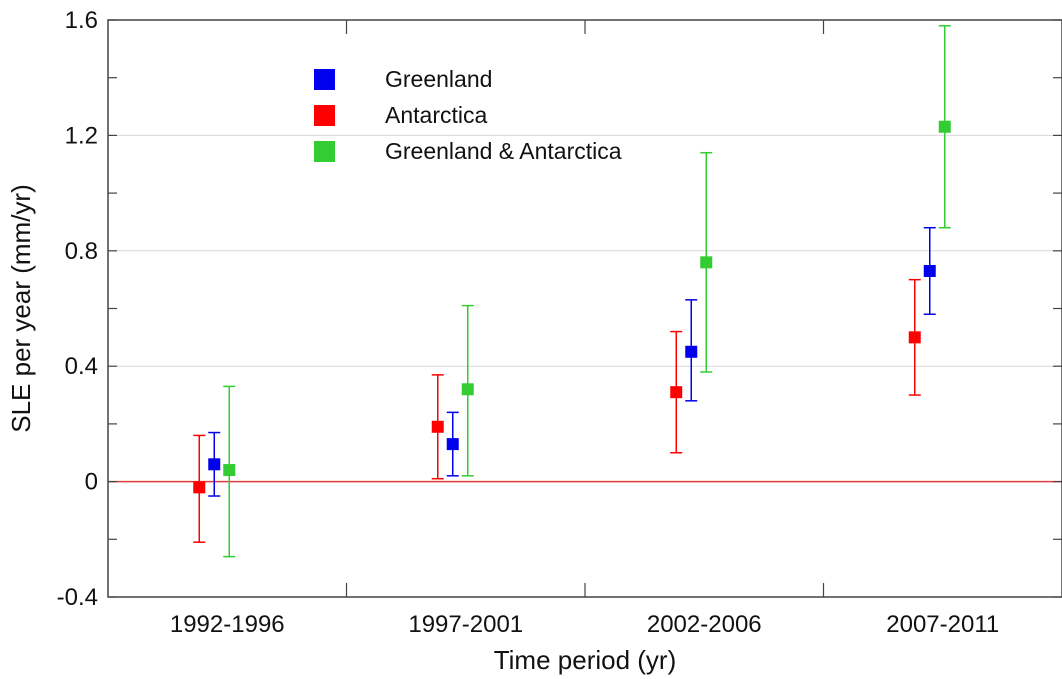 The height and width of the screenshot is (679, 1062). I want to click on y-tick-labels: -0.4 0 0.4 0.8 1.2 1.6, so click(77, 309).